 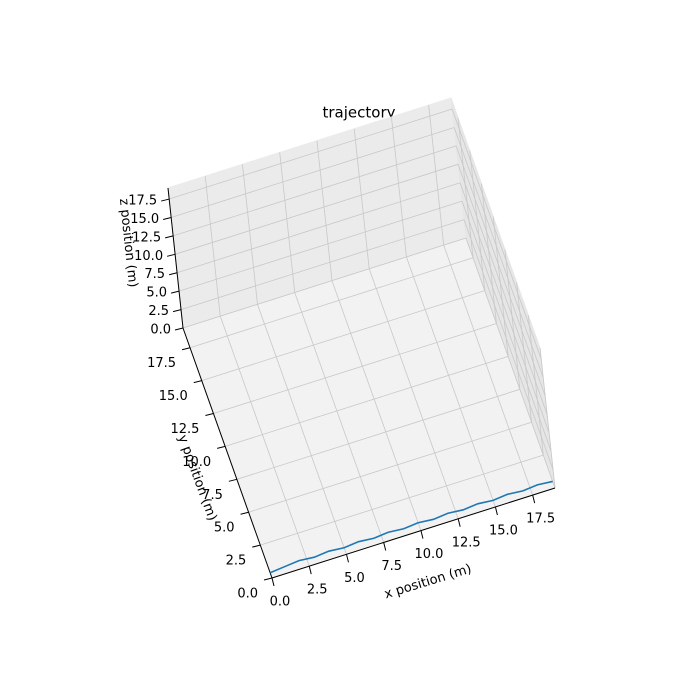 What do you see at coordinates (154, 274) in the screenshot?
I see `z-tick-label: 7.5` at bounding box center [154, 274].